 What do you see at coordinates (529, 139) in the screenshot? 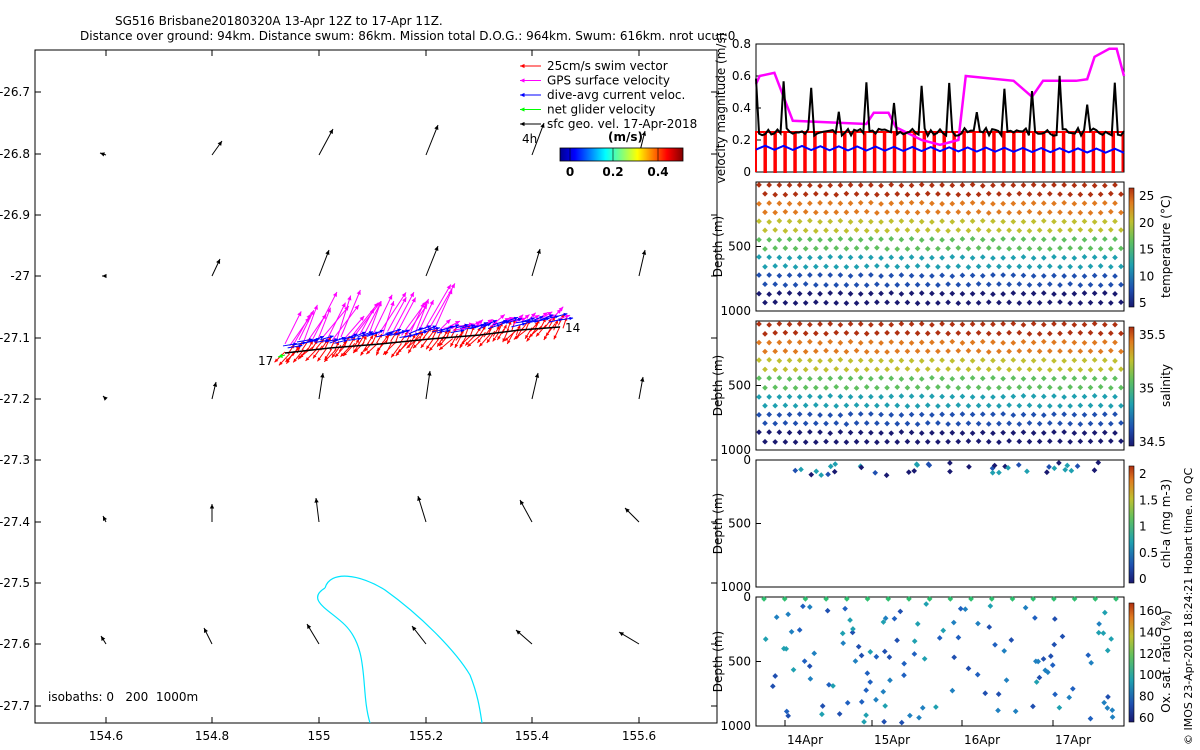
I see `scale-label: 4h` at bounding box center [529, 139].